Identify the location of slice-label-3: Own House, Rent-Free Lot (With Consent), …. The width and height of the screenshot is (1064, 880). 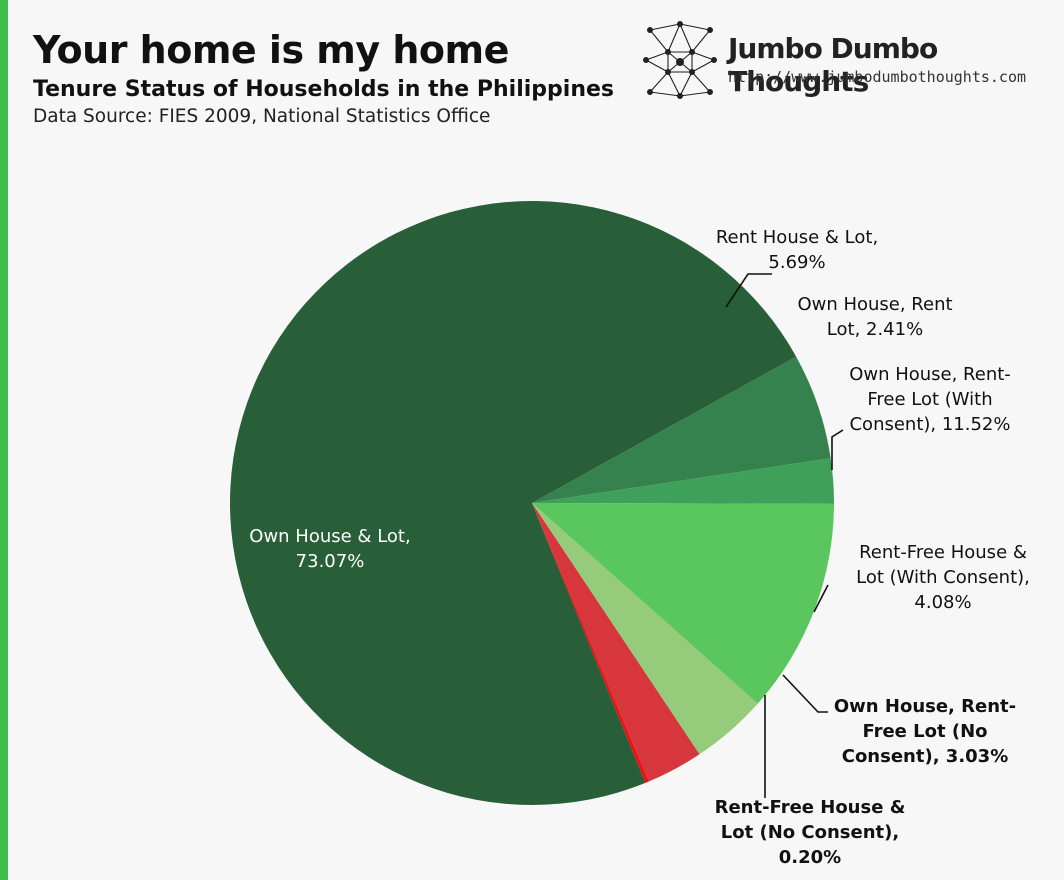
(930, 399).